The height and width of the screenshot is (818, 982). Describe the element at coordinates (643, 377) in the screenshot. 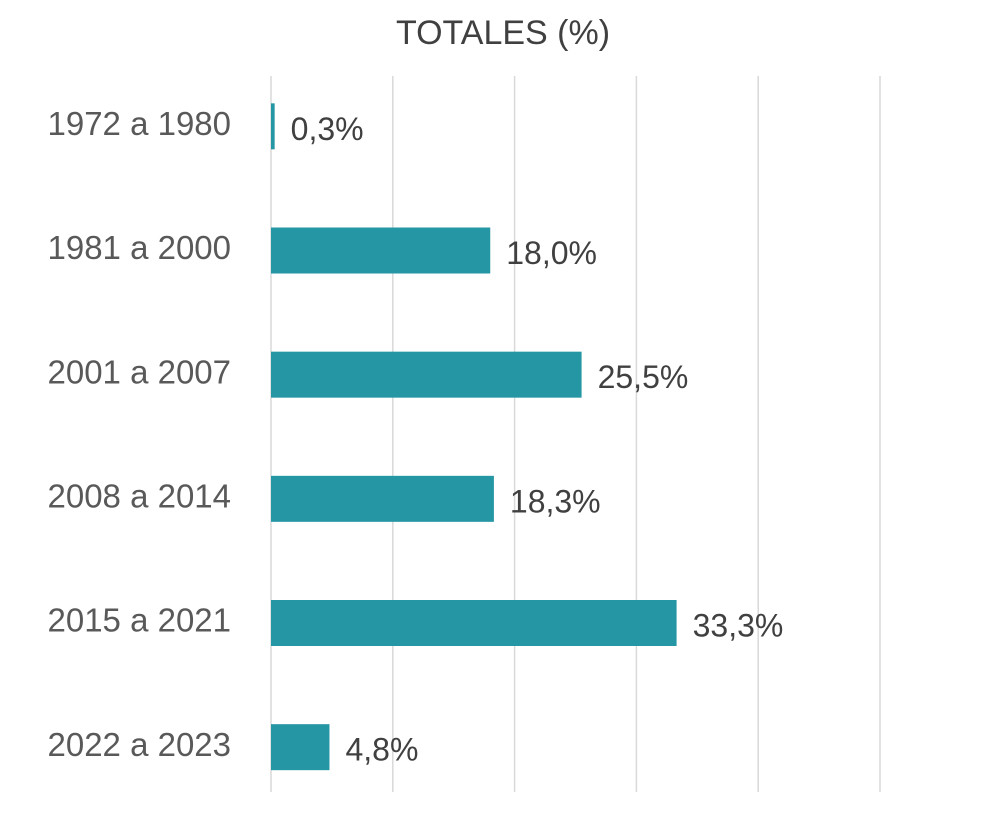

I see `data-label: 25,5%` at that location.